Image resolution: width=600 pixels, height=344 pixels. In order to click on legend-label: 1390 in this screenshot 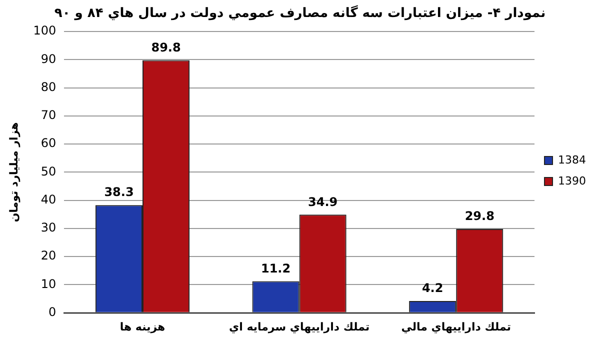, I will do `click(572, 181)`.